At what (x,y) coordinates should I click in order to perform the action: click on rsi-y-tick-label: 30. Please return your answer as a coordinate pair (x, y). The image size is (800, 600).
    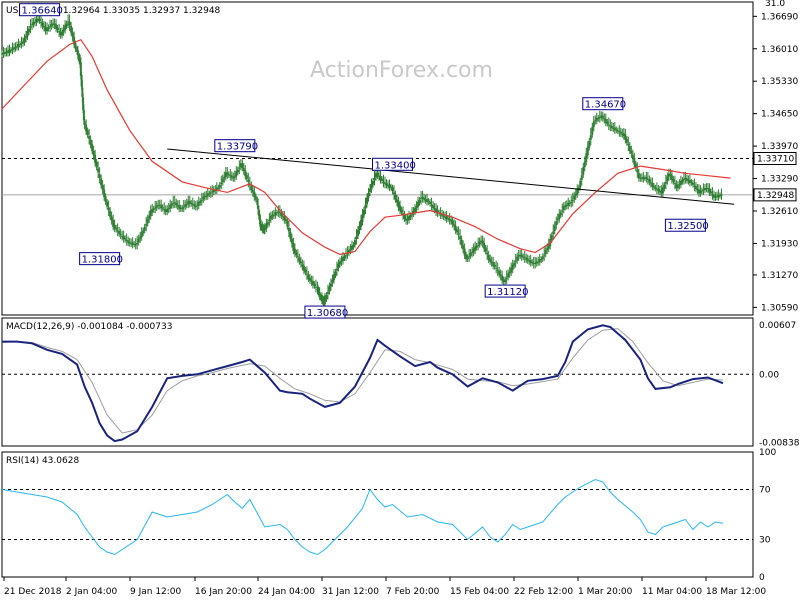
    Looking at the image, I should click on (765, 541).